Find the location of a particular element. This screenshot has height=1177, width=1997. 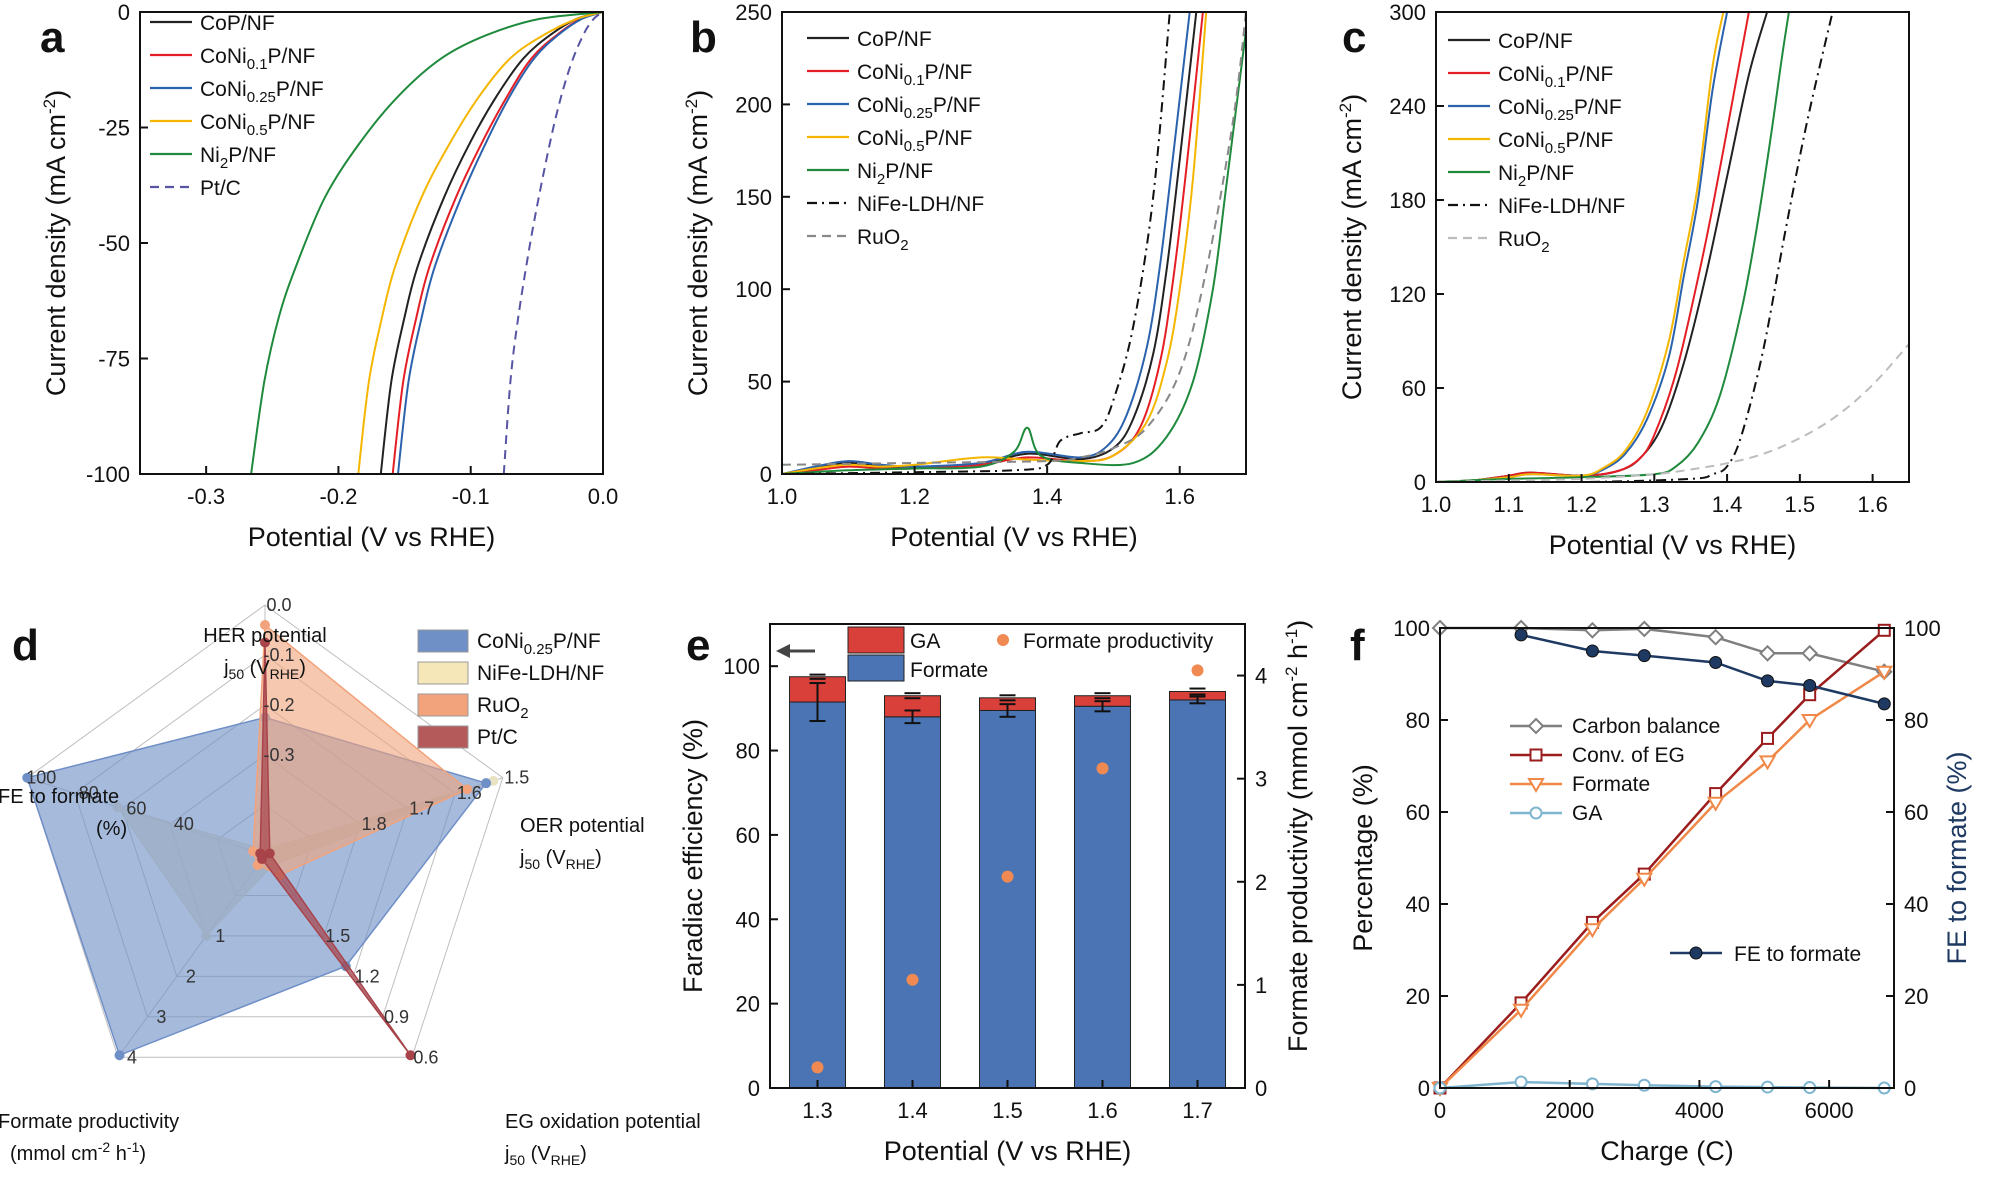

y2-tick-label: 0 is located at coordinates (1910, 1088).